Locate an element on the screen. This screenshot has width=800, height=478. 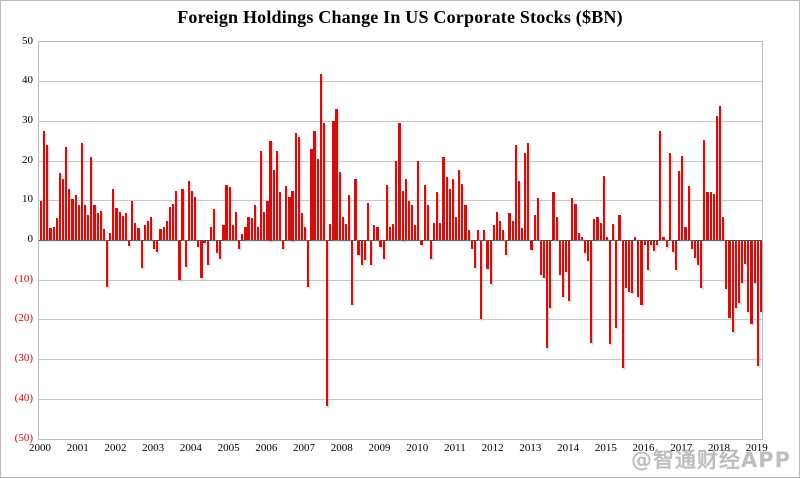
x-axis-label: 2011 is located at coordinates (455, 448).